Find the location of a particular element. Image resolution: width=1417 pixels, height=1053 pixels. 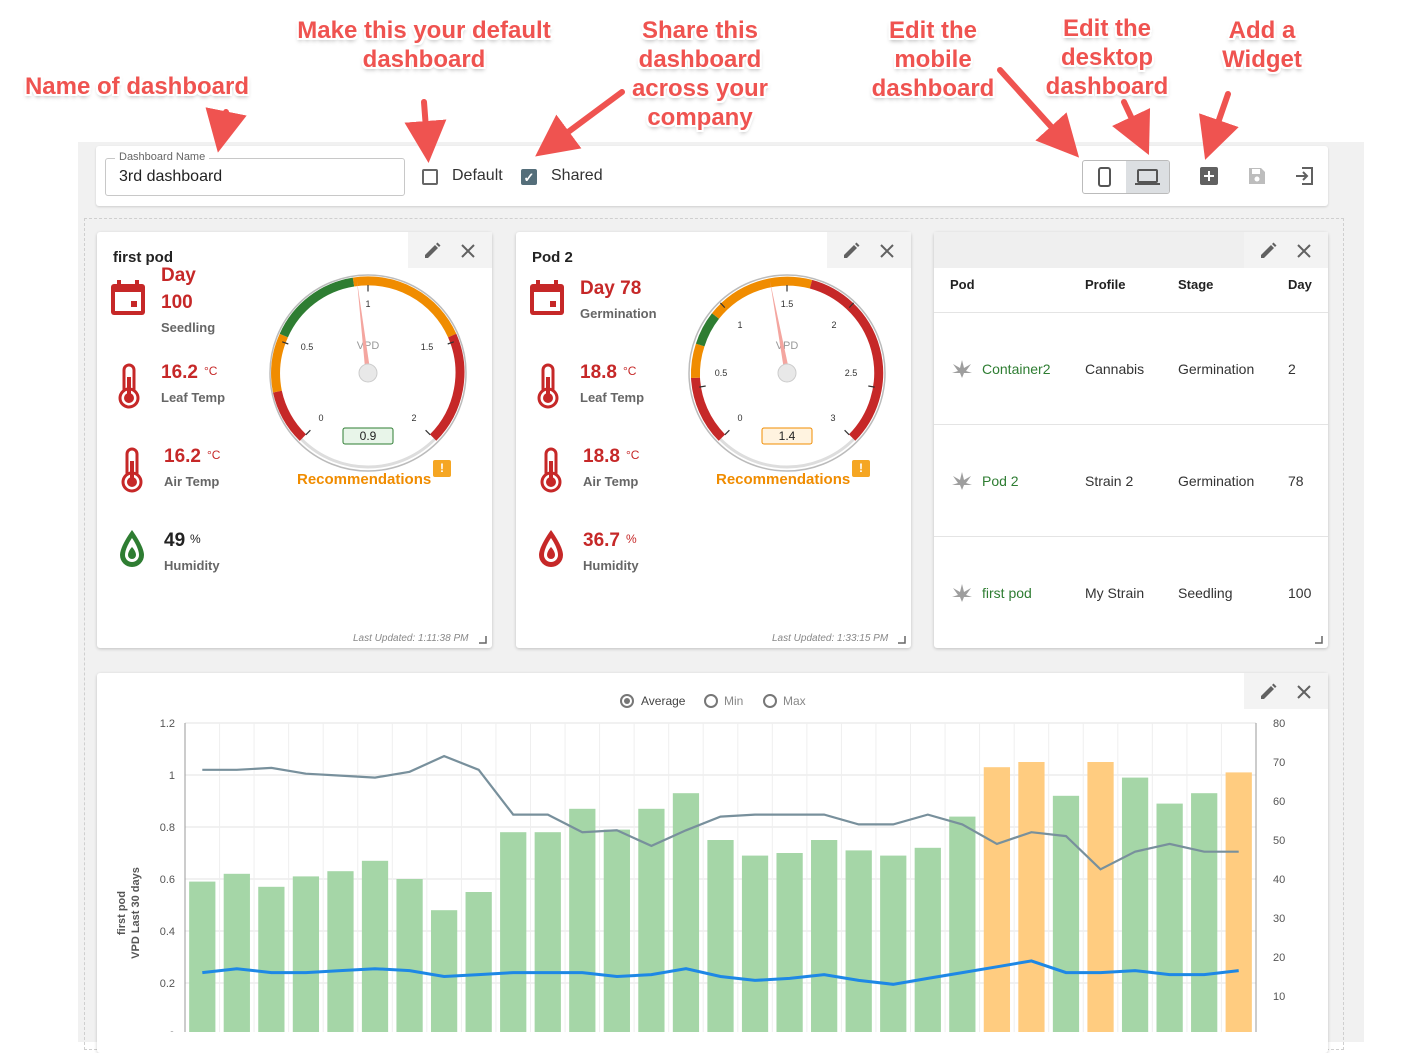

radio-min is located at coordinates (711, 701).